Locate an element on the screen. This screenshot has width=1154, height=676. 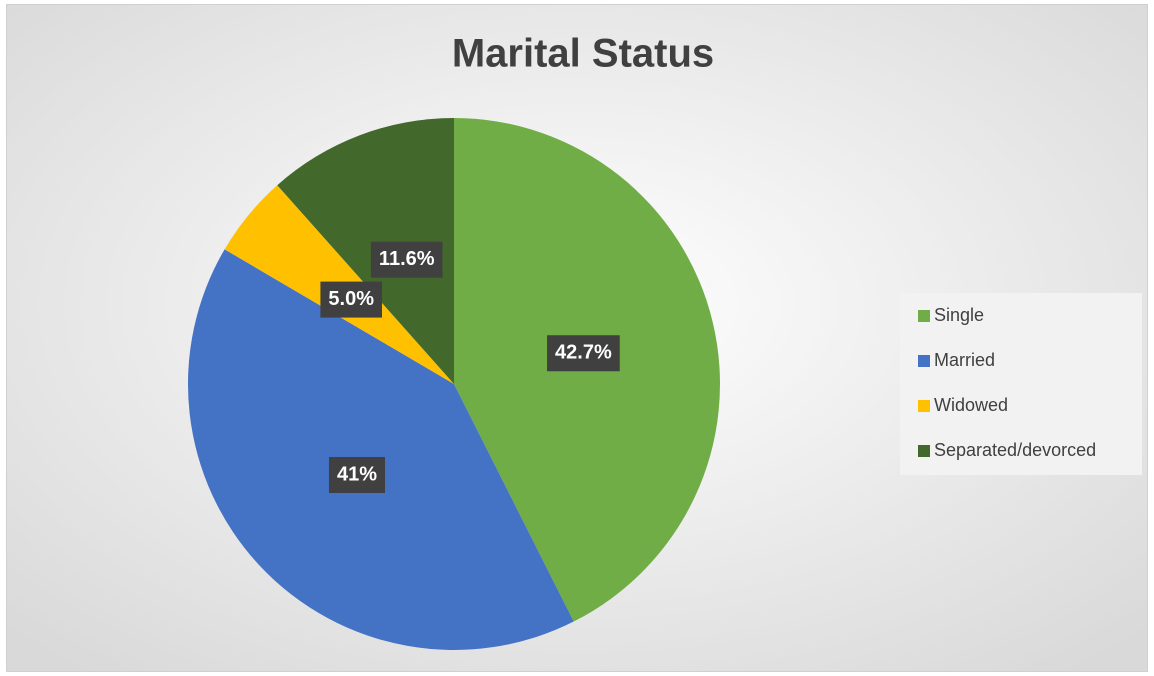
legend-label: Married is located at coordinates (964, 360).